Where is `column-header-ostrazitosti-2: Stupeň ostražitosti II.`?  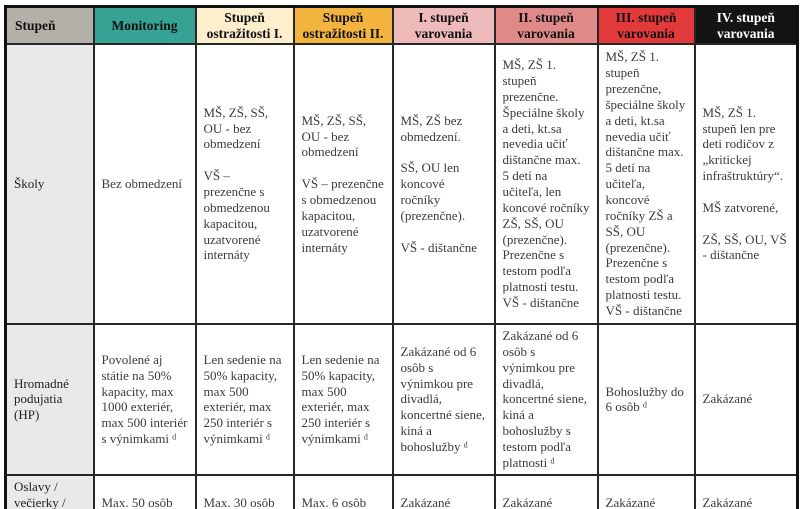
column-header-ostrazitosti-2: Stupeň ostražitosti II. is located at coordinates (343, 25).